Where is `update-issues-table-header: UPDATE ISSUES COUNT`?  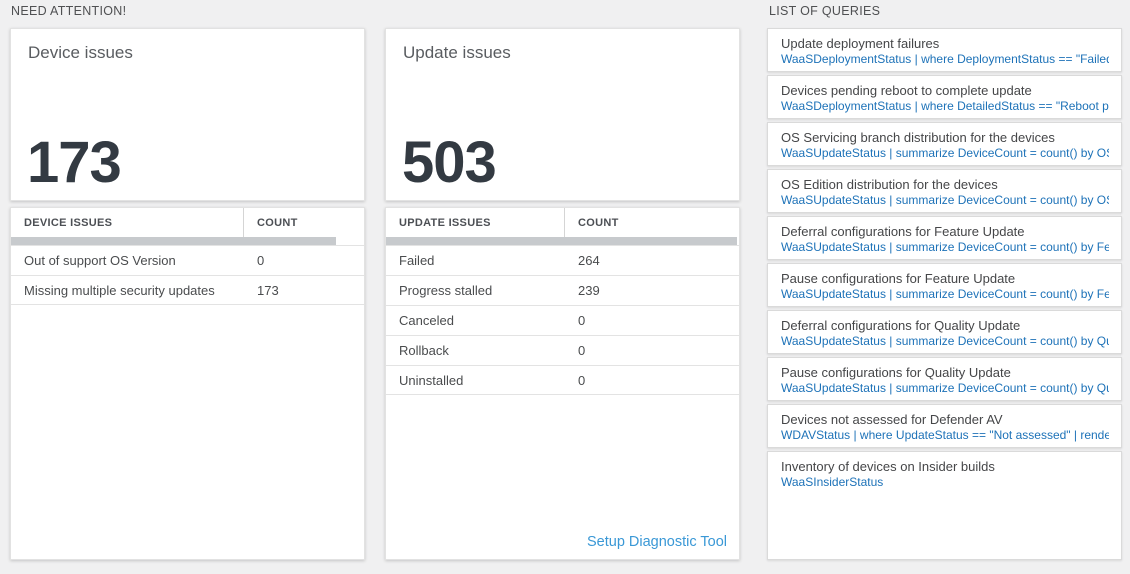
update-issues-table-header: UPDATE ISSUES COUNT is located at coordinates (562, 222).